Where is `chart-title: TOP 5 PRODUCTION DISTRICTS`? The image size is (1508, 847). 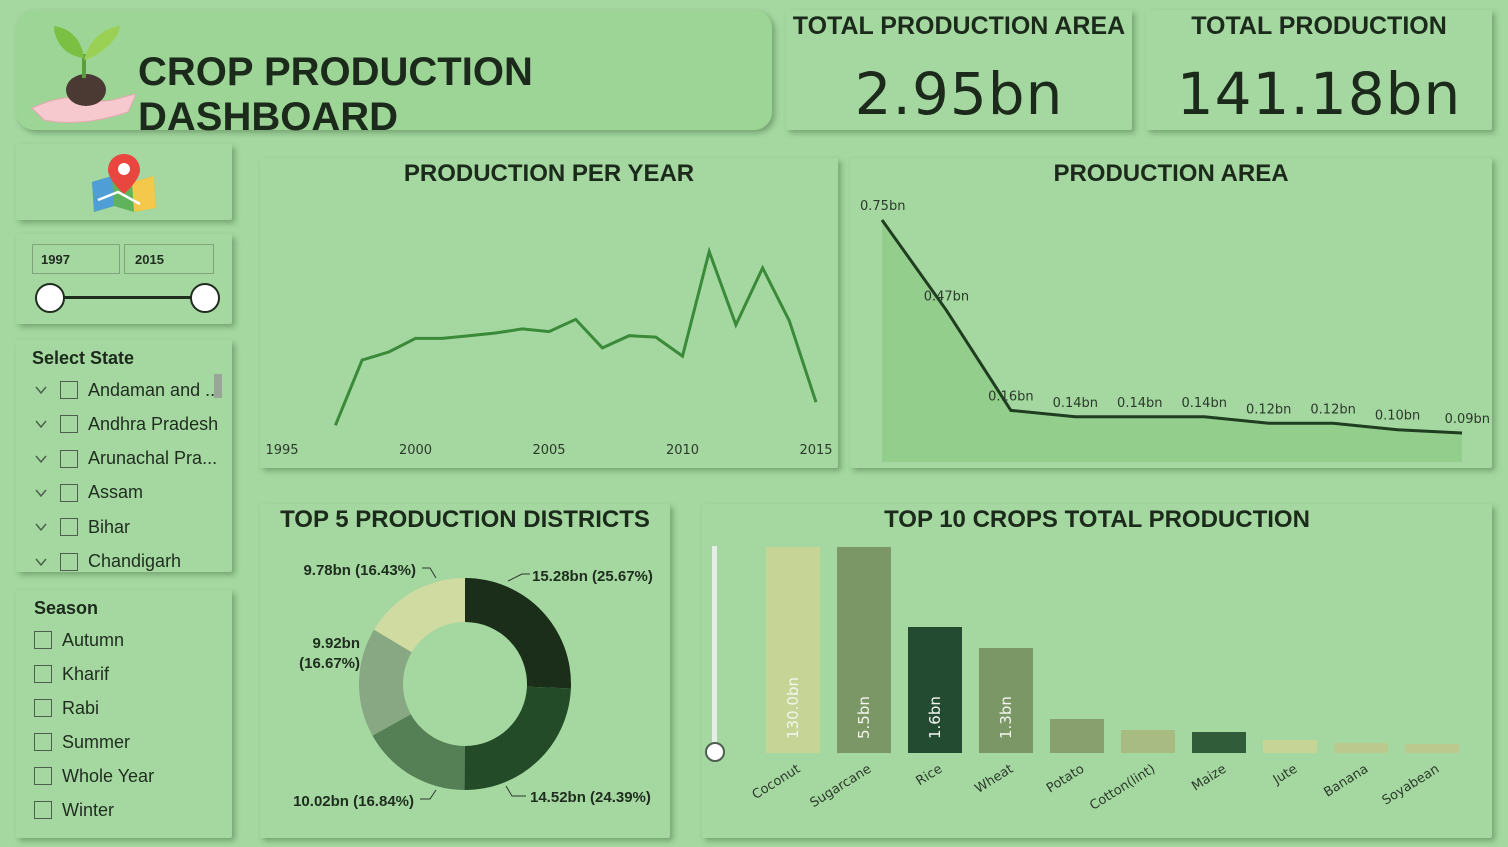 chart-title: TOP 5 PRODUCTION DISTRICTS is located at coordinates (465, 519).